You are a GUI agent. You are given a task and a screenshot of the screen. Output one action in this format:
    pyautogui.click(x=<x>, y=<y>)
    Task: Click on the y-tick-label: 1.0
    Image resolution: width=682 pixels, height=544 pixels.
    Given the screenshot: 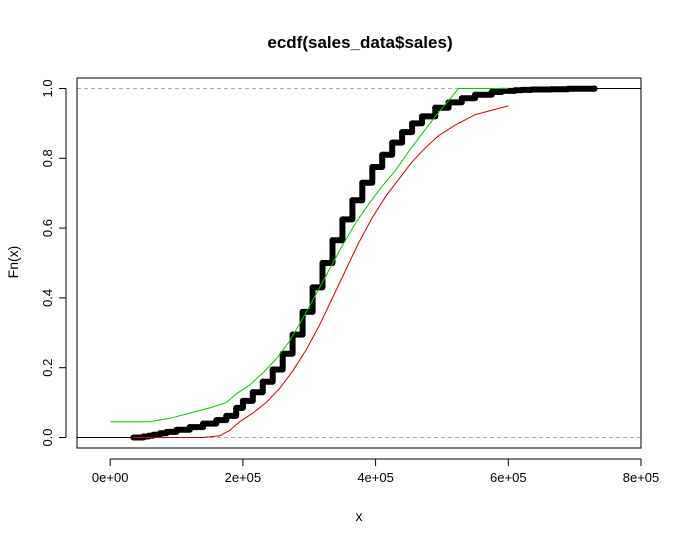 What is the action you would take?
    pyautogui.click(x=47, y=88)
    